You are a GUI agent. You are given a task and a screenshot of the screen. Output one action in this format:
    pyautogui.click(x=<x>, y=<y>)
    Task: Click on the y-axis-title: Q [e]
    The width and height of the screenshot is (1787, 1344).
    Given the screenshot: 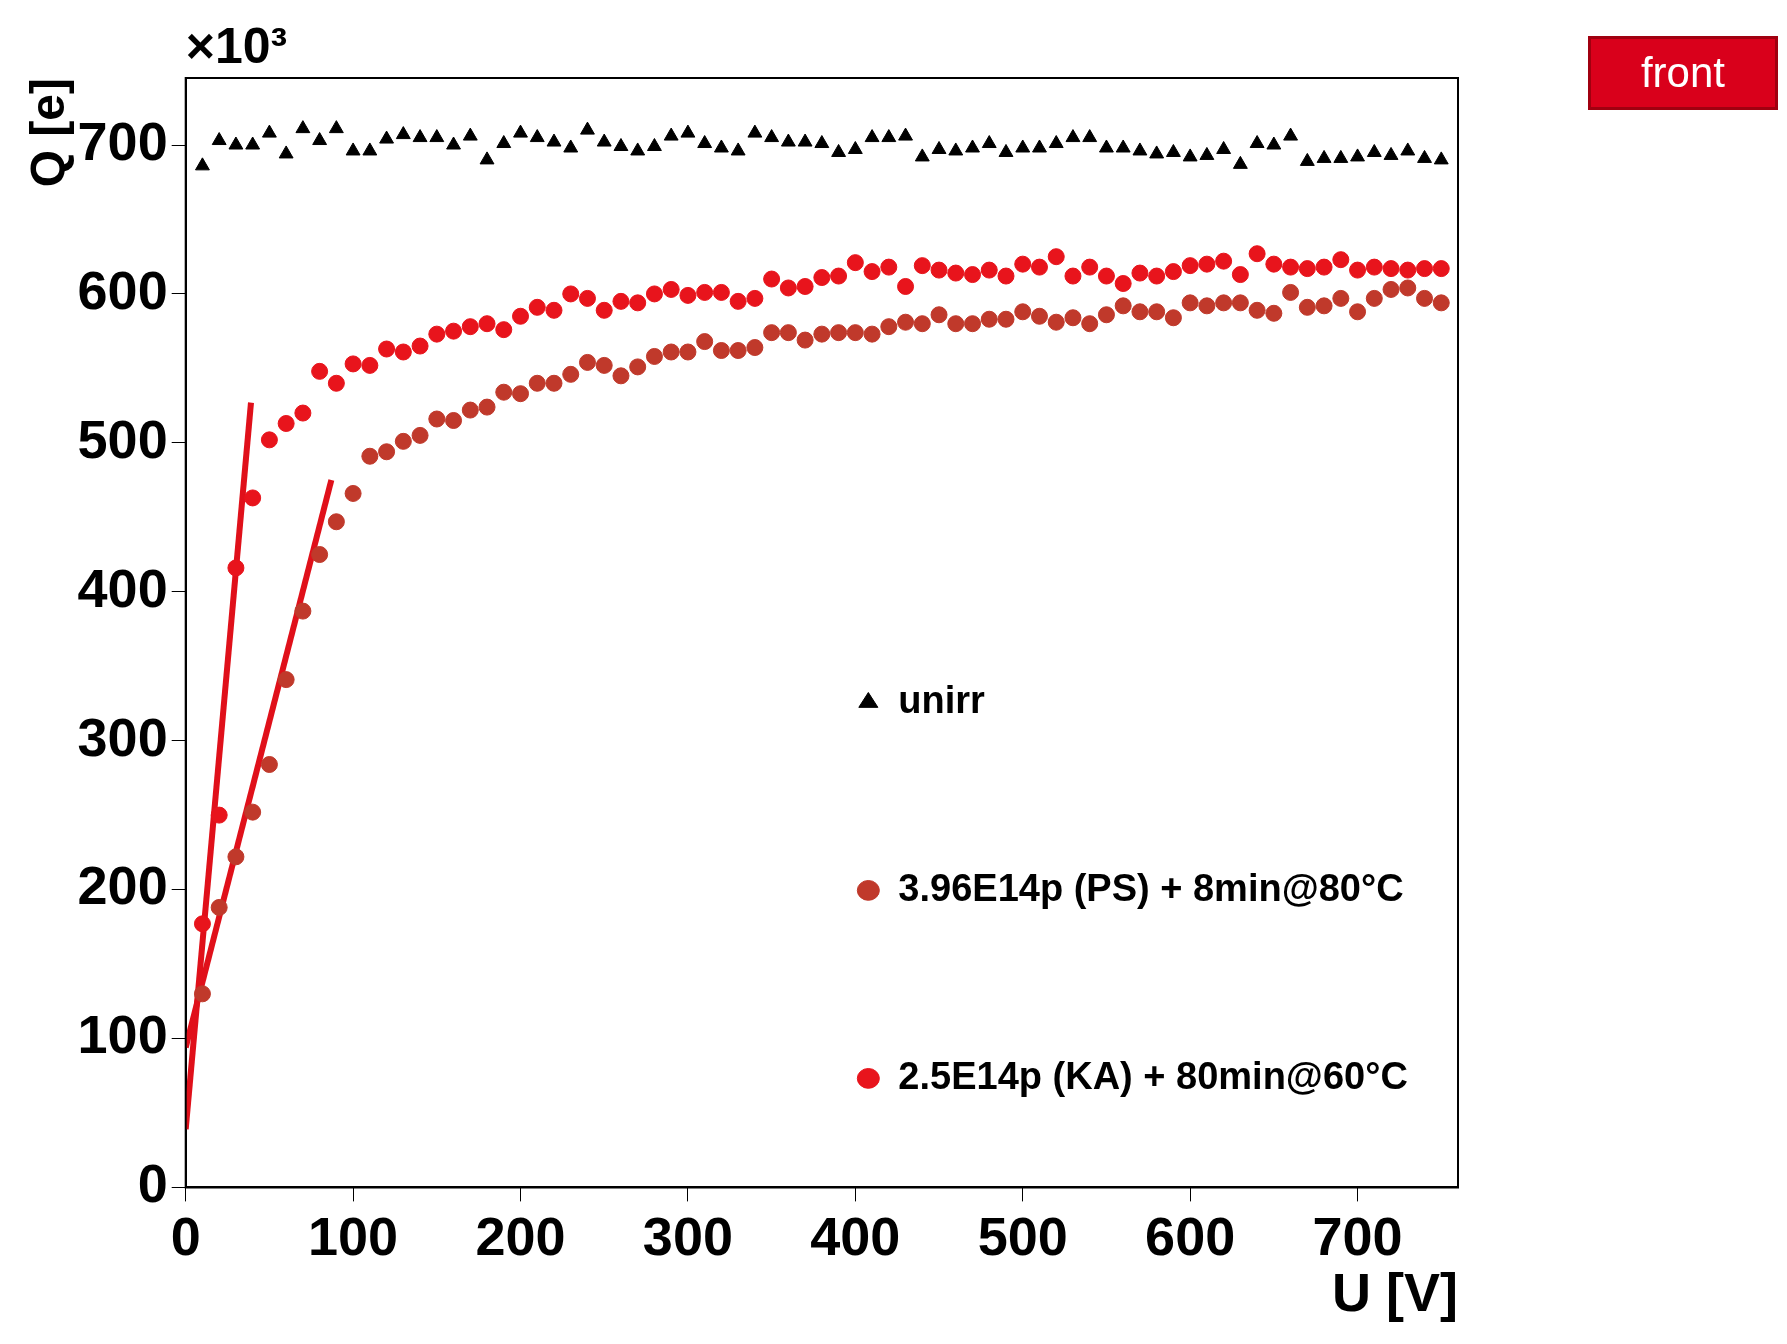 What is the action you would take?
    pyautogui.click(x=48, y=133)
    